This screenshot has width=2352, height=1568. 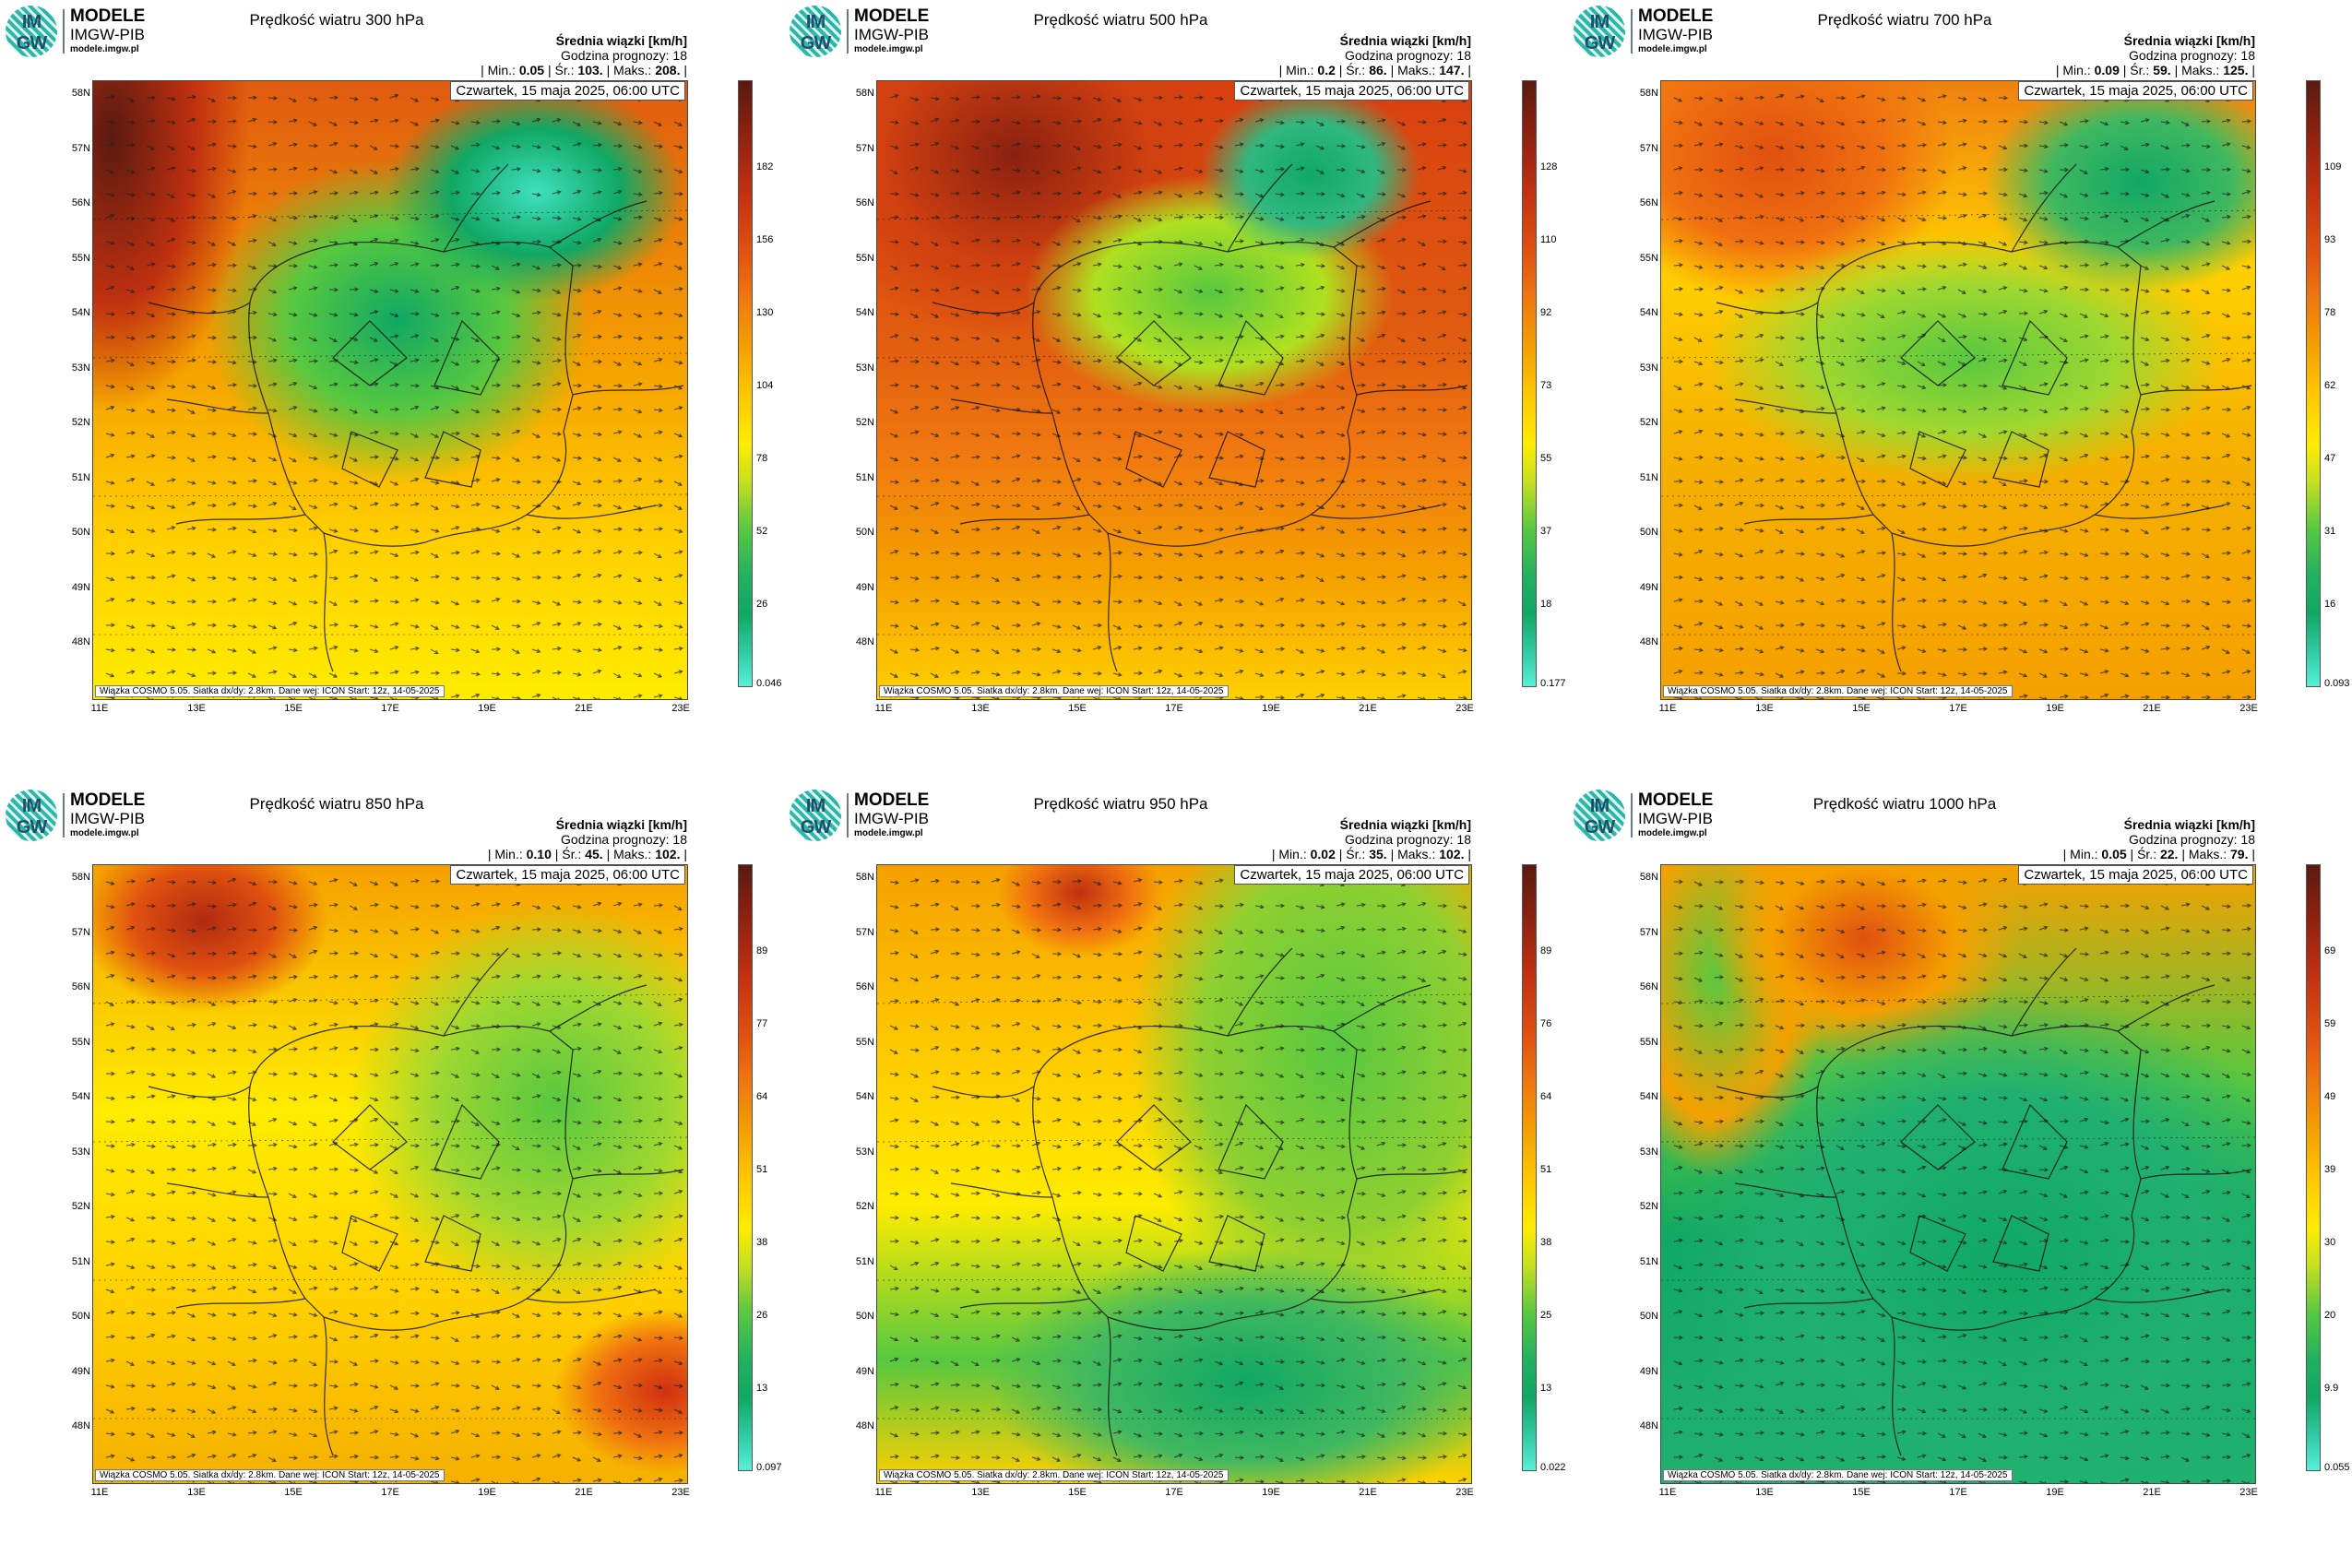 I want to click on colorbar-tick: 52, so click(x=762, y=531).